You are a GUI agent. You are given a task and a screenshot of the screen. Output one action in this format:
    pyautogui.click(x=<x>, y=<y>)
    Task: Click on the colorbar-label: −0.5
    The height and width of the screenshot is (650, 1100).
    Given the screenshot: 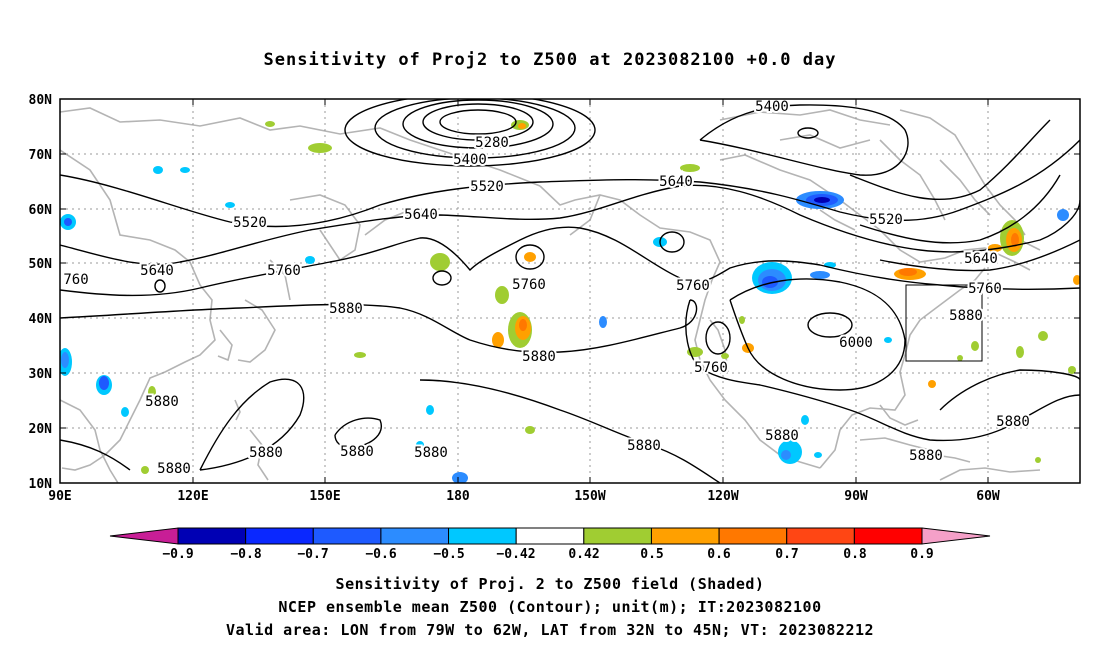 What is the action you would take?
    pyautogui.click(x=448, y=554)
    